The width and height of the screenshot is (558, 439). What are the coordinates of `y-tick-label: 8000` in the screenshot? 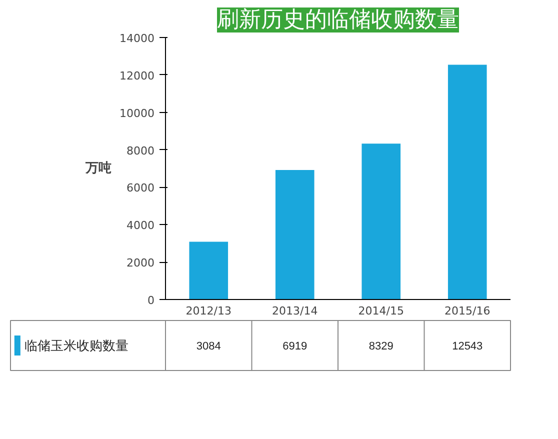 It's located at (140, 151).